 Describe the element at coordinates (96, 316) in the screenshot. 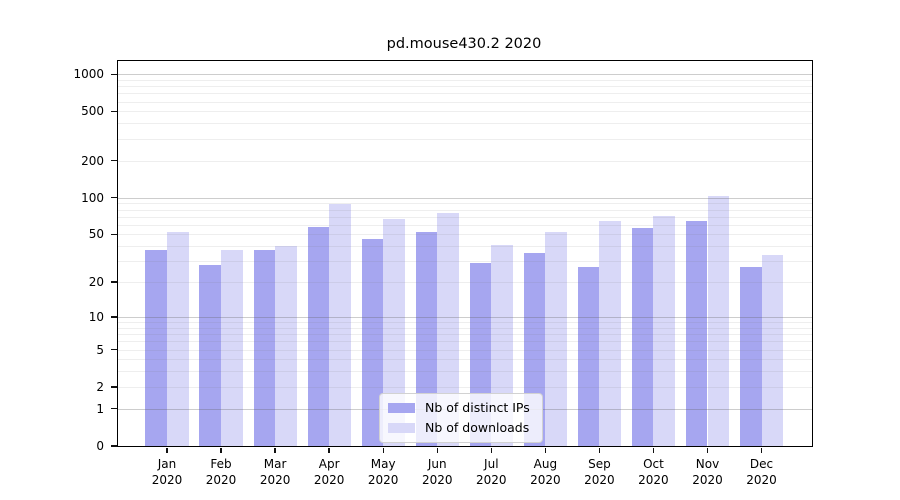

I see `y-tick-label-10: 10` at that location.